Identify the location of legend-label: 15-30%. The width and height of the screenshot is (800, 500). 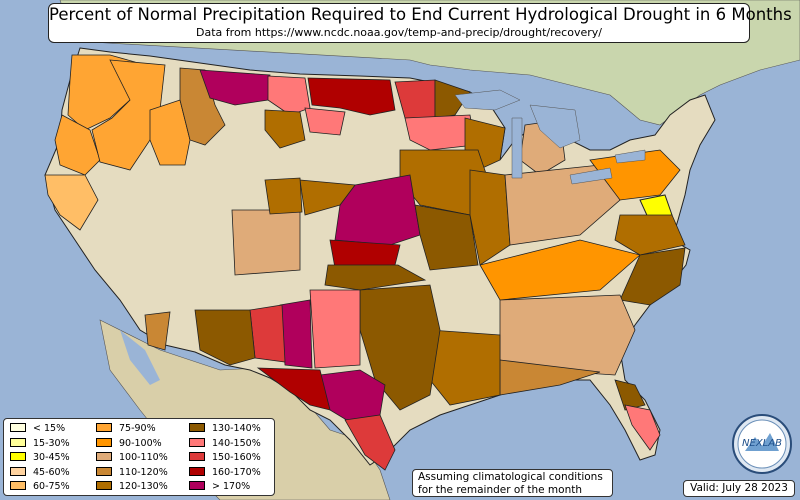
(51, 443).